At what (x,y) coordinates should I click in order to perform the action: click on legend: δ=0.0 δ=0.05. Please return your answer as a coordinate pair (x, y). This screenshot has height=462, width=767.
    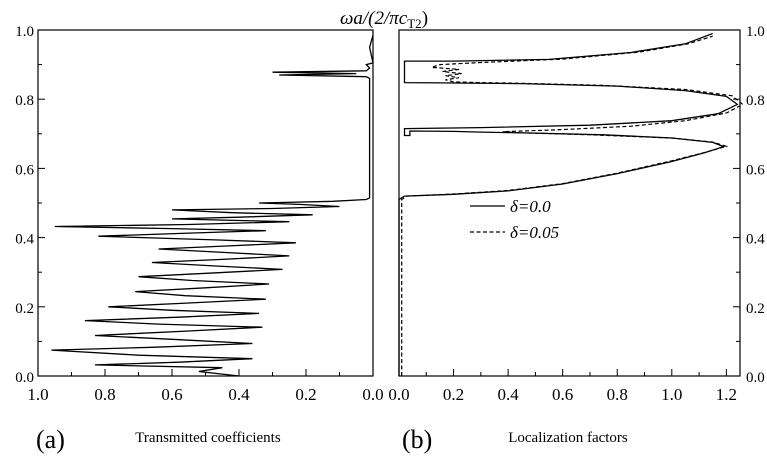
    Looking at the image, I should click on (514, 219).